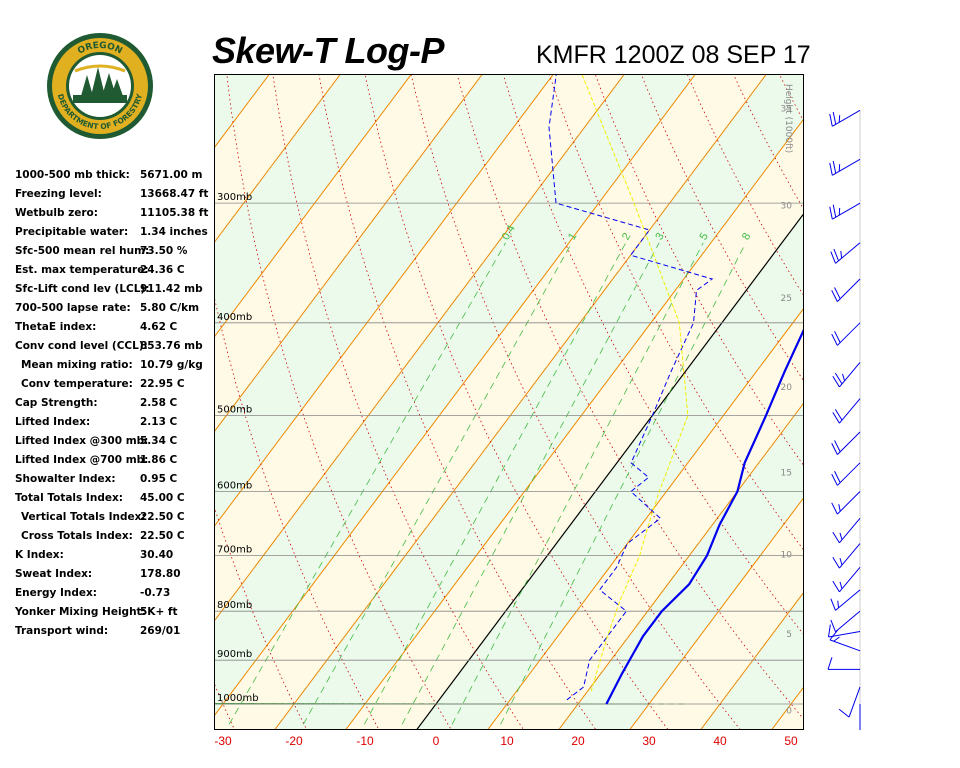 Image resolution: width=960 pixels, height=768 pixels. What do you see at coordinates (115, 216) in the screenshot?
I see `stat-row: Wetbulb zero: 11105.38 ft` at bounding box center [115, 216].